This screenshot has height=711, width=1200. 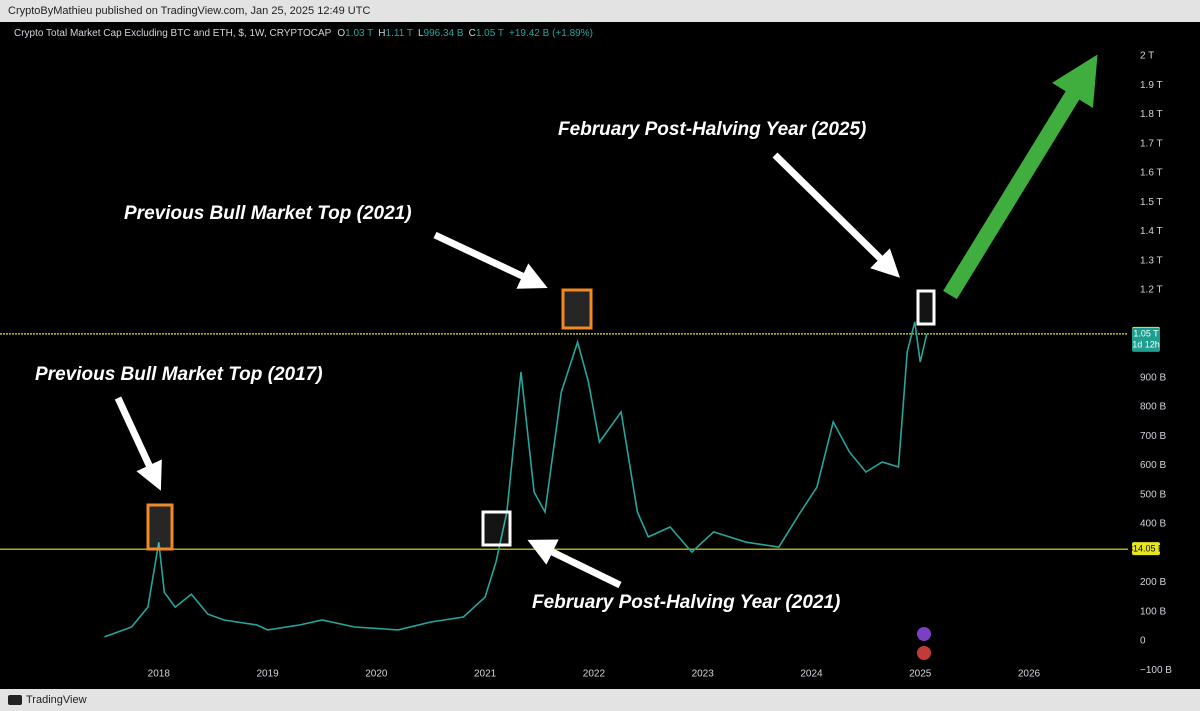 I want to click on x-tick-label: 2022, so click(x=594, y=674).